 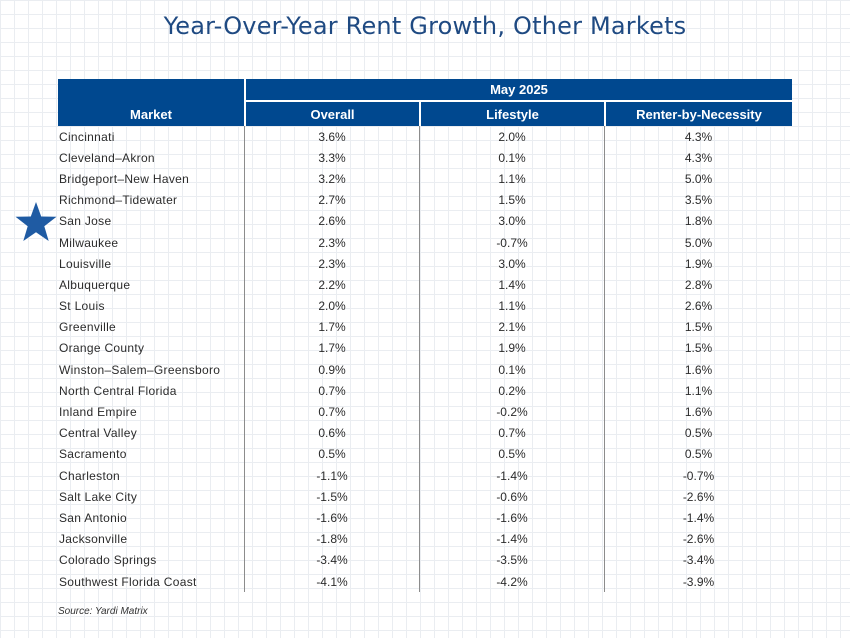 I want to click on overall-cell: -4.1%, so click(x=331, y=581).